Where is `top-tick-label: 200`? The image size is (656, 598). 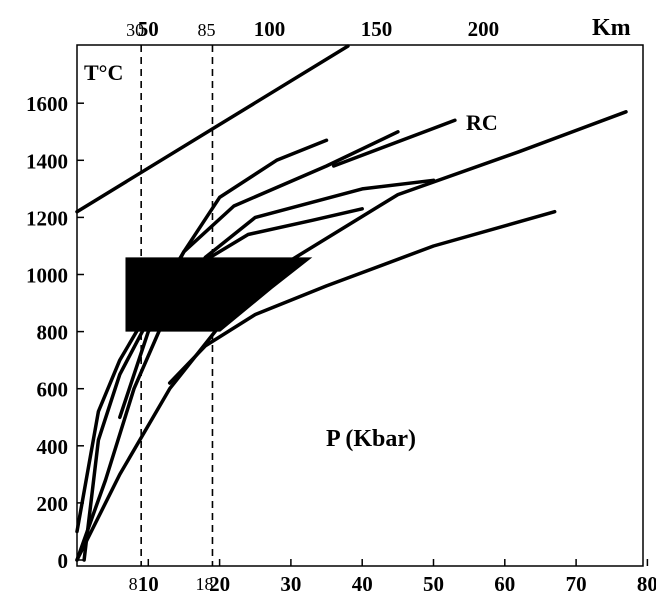
top-tick-label: 200 is located at coordinates (484, 29).